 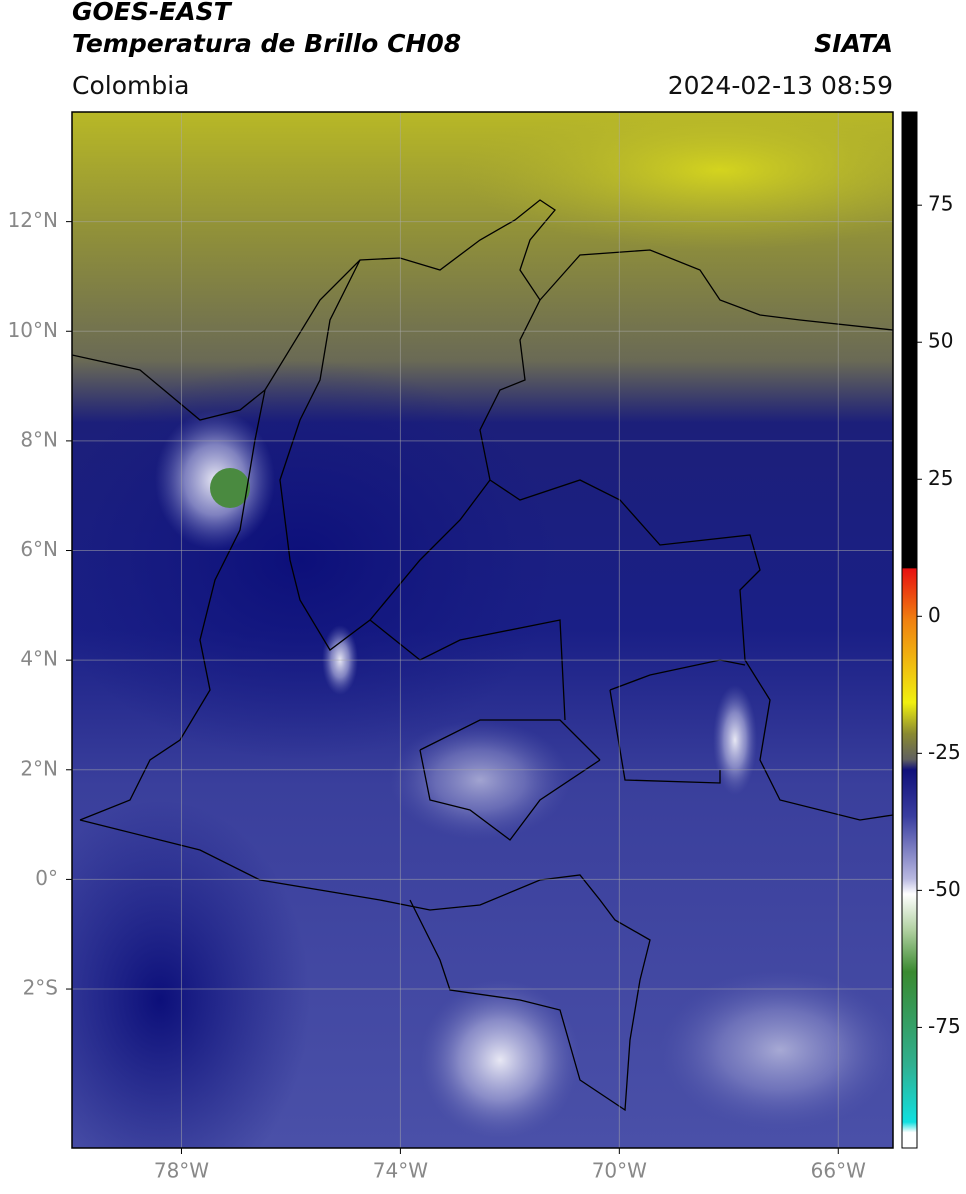 I want to click on colorbar-label: 25, so click(x=940, y=478).